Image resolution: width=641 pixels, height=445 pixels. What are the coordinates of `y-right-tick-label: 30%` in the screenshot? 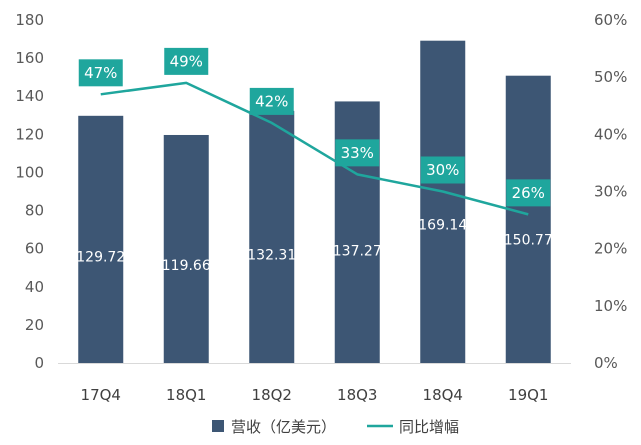 It's located at (610, 192).